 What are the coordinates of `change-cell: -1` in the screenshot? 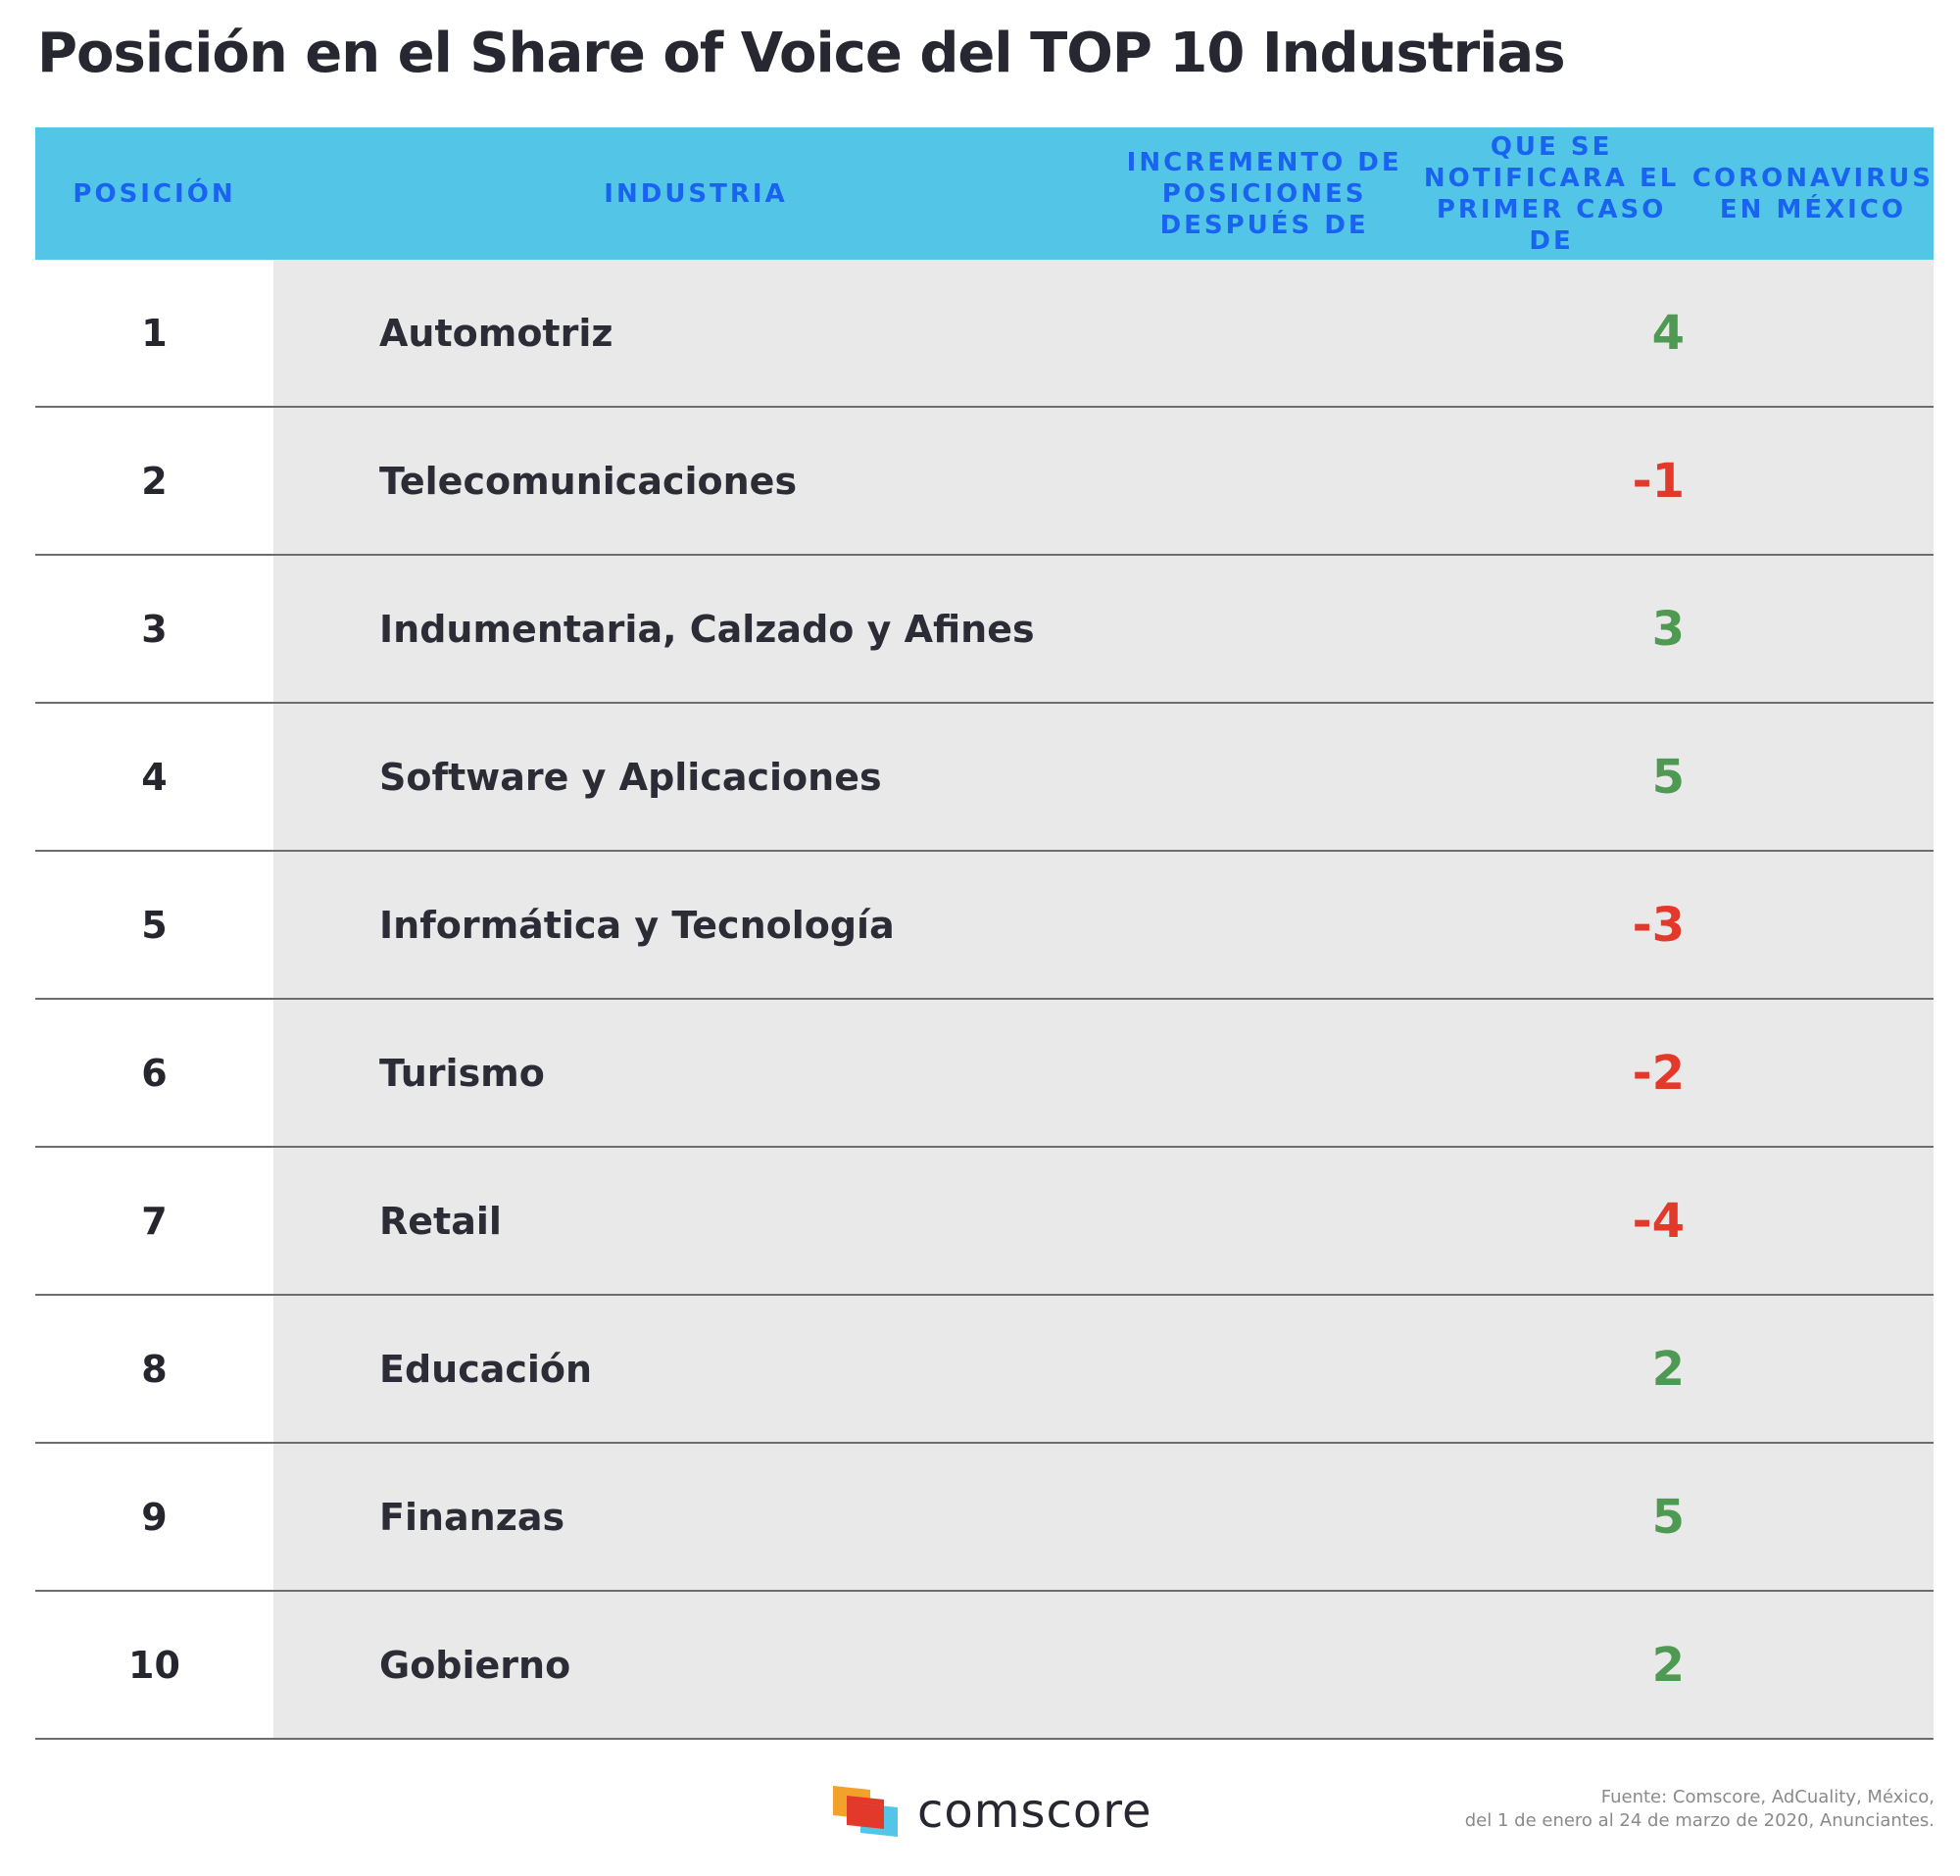 It's located at (1659, 481).